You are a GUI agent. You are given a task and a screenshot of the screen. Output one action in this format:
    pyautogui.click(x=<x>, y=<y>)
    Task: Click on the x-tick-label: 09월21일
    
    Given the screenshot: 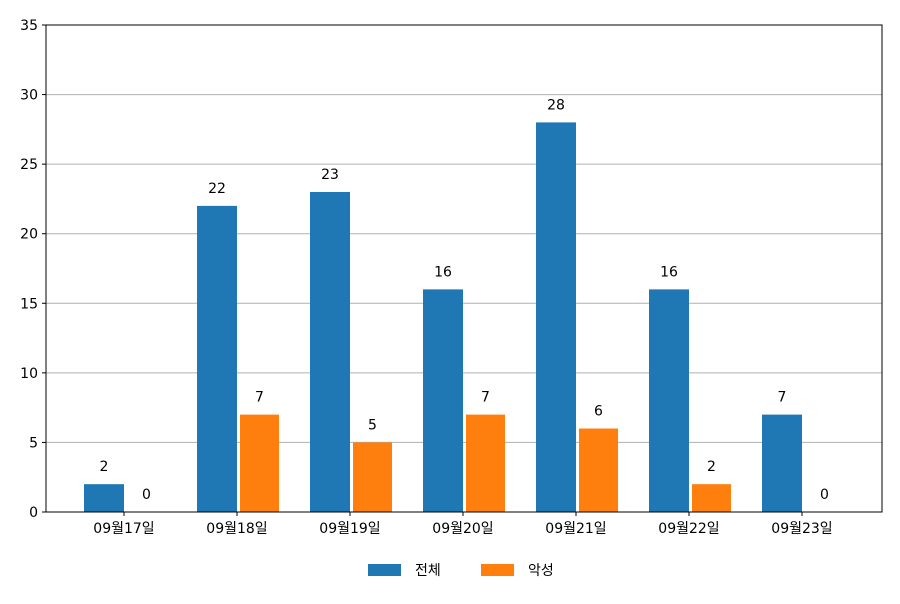 What is the action you would take?
    pyautogui.click(x=575, y=529)
    